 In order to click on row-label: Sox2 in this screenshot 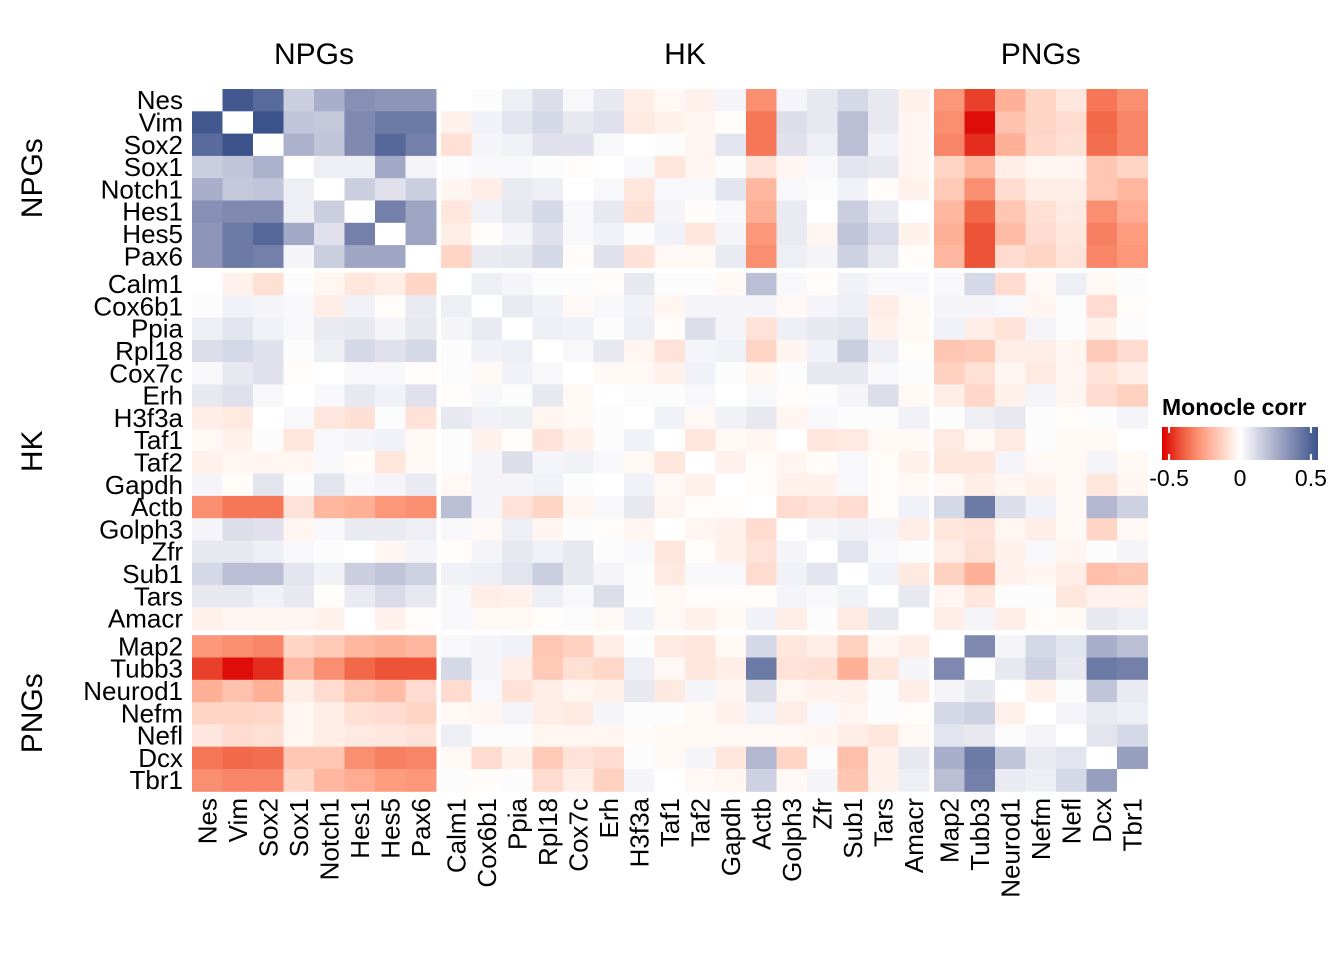, I will do `click(153, 145)`.